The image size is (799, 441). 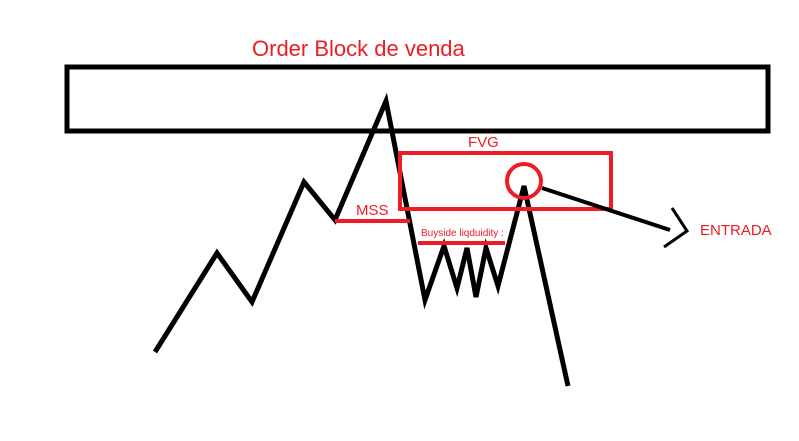 I want to click on fvg-zone, so click(x=505, y=181).